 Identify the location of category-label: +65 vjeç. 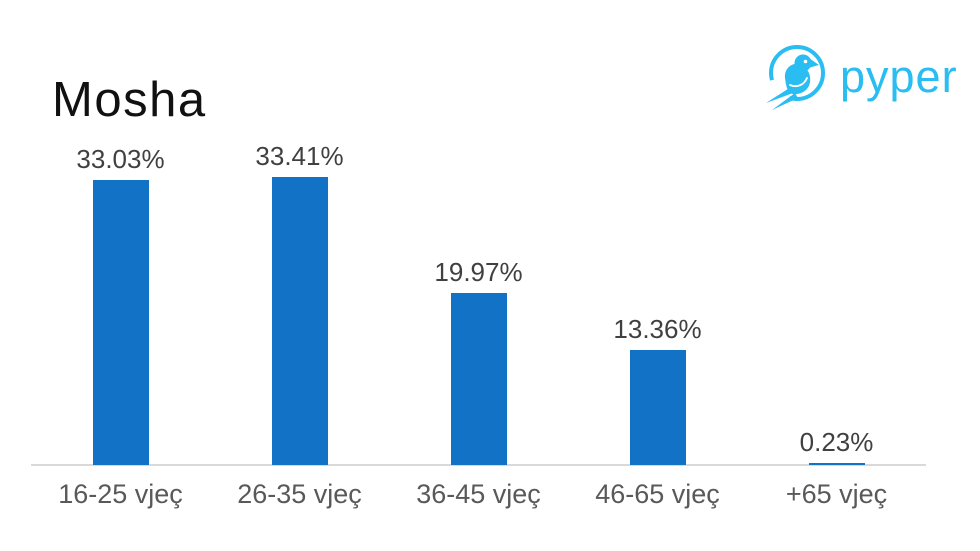
(836, 494).